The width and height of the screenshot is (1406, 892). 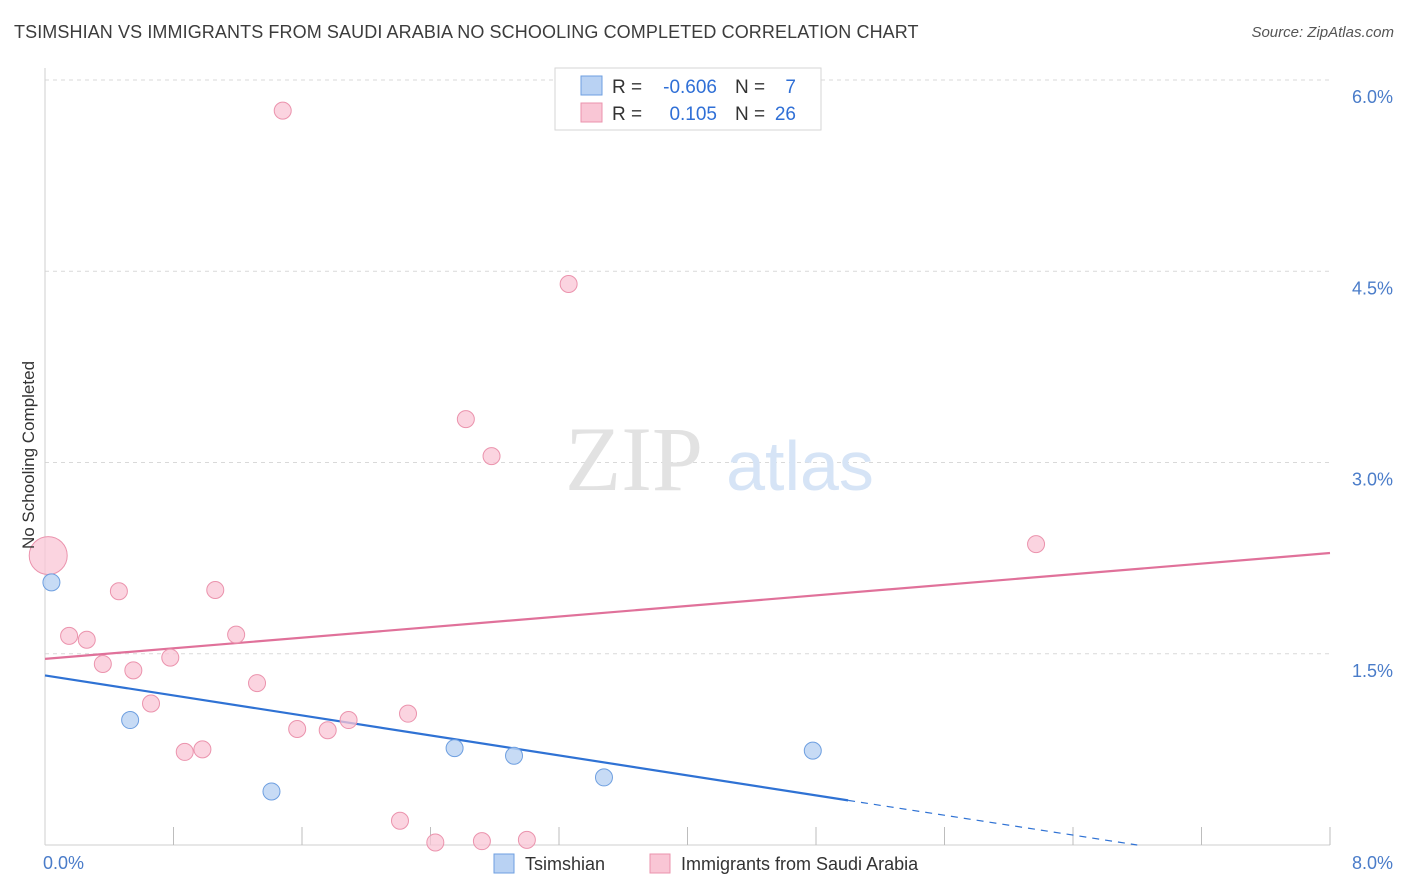 What do you see at coordinates (750, 87) in the screenshot?
I see `legend-n-label-1: N =` at bounding box center [750, 87].